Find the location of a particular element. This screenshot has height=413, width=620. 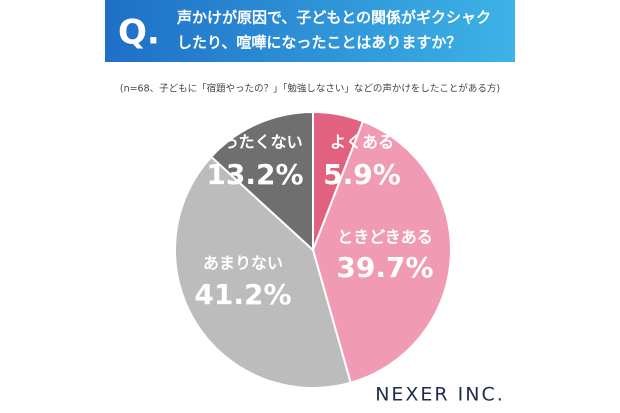

slice-label: よくある is located at coordinates (362, 142).